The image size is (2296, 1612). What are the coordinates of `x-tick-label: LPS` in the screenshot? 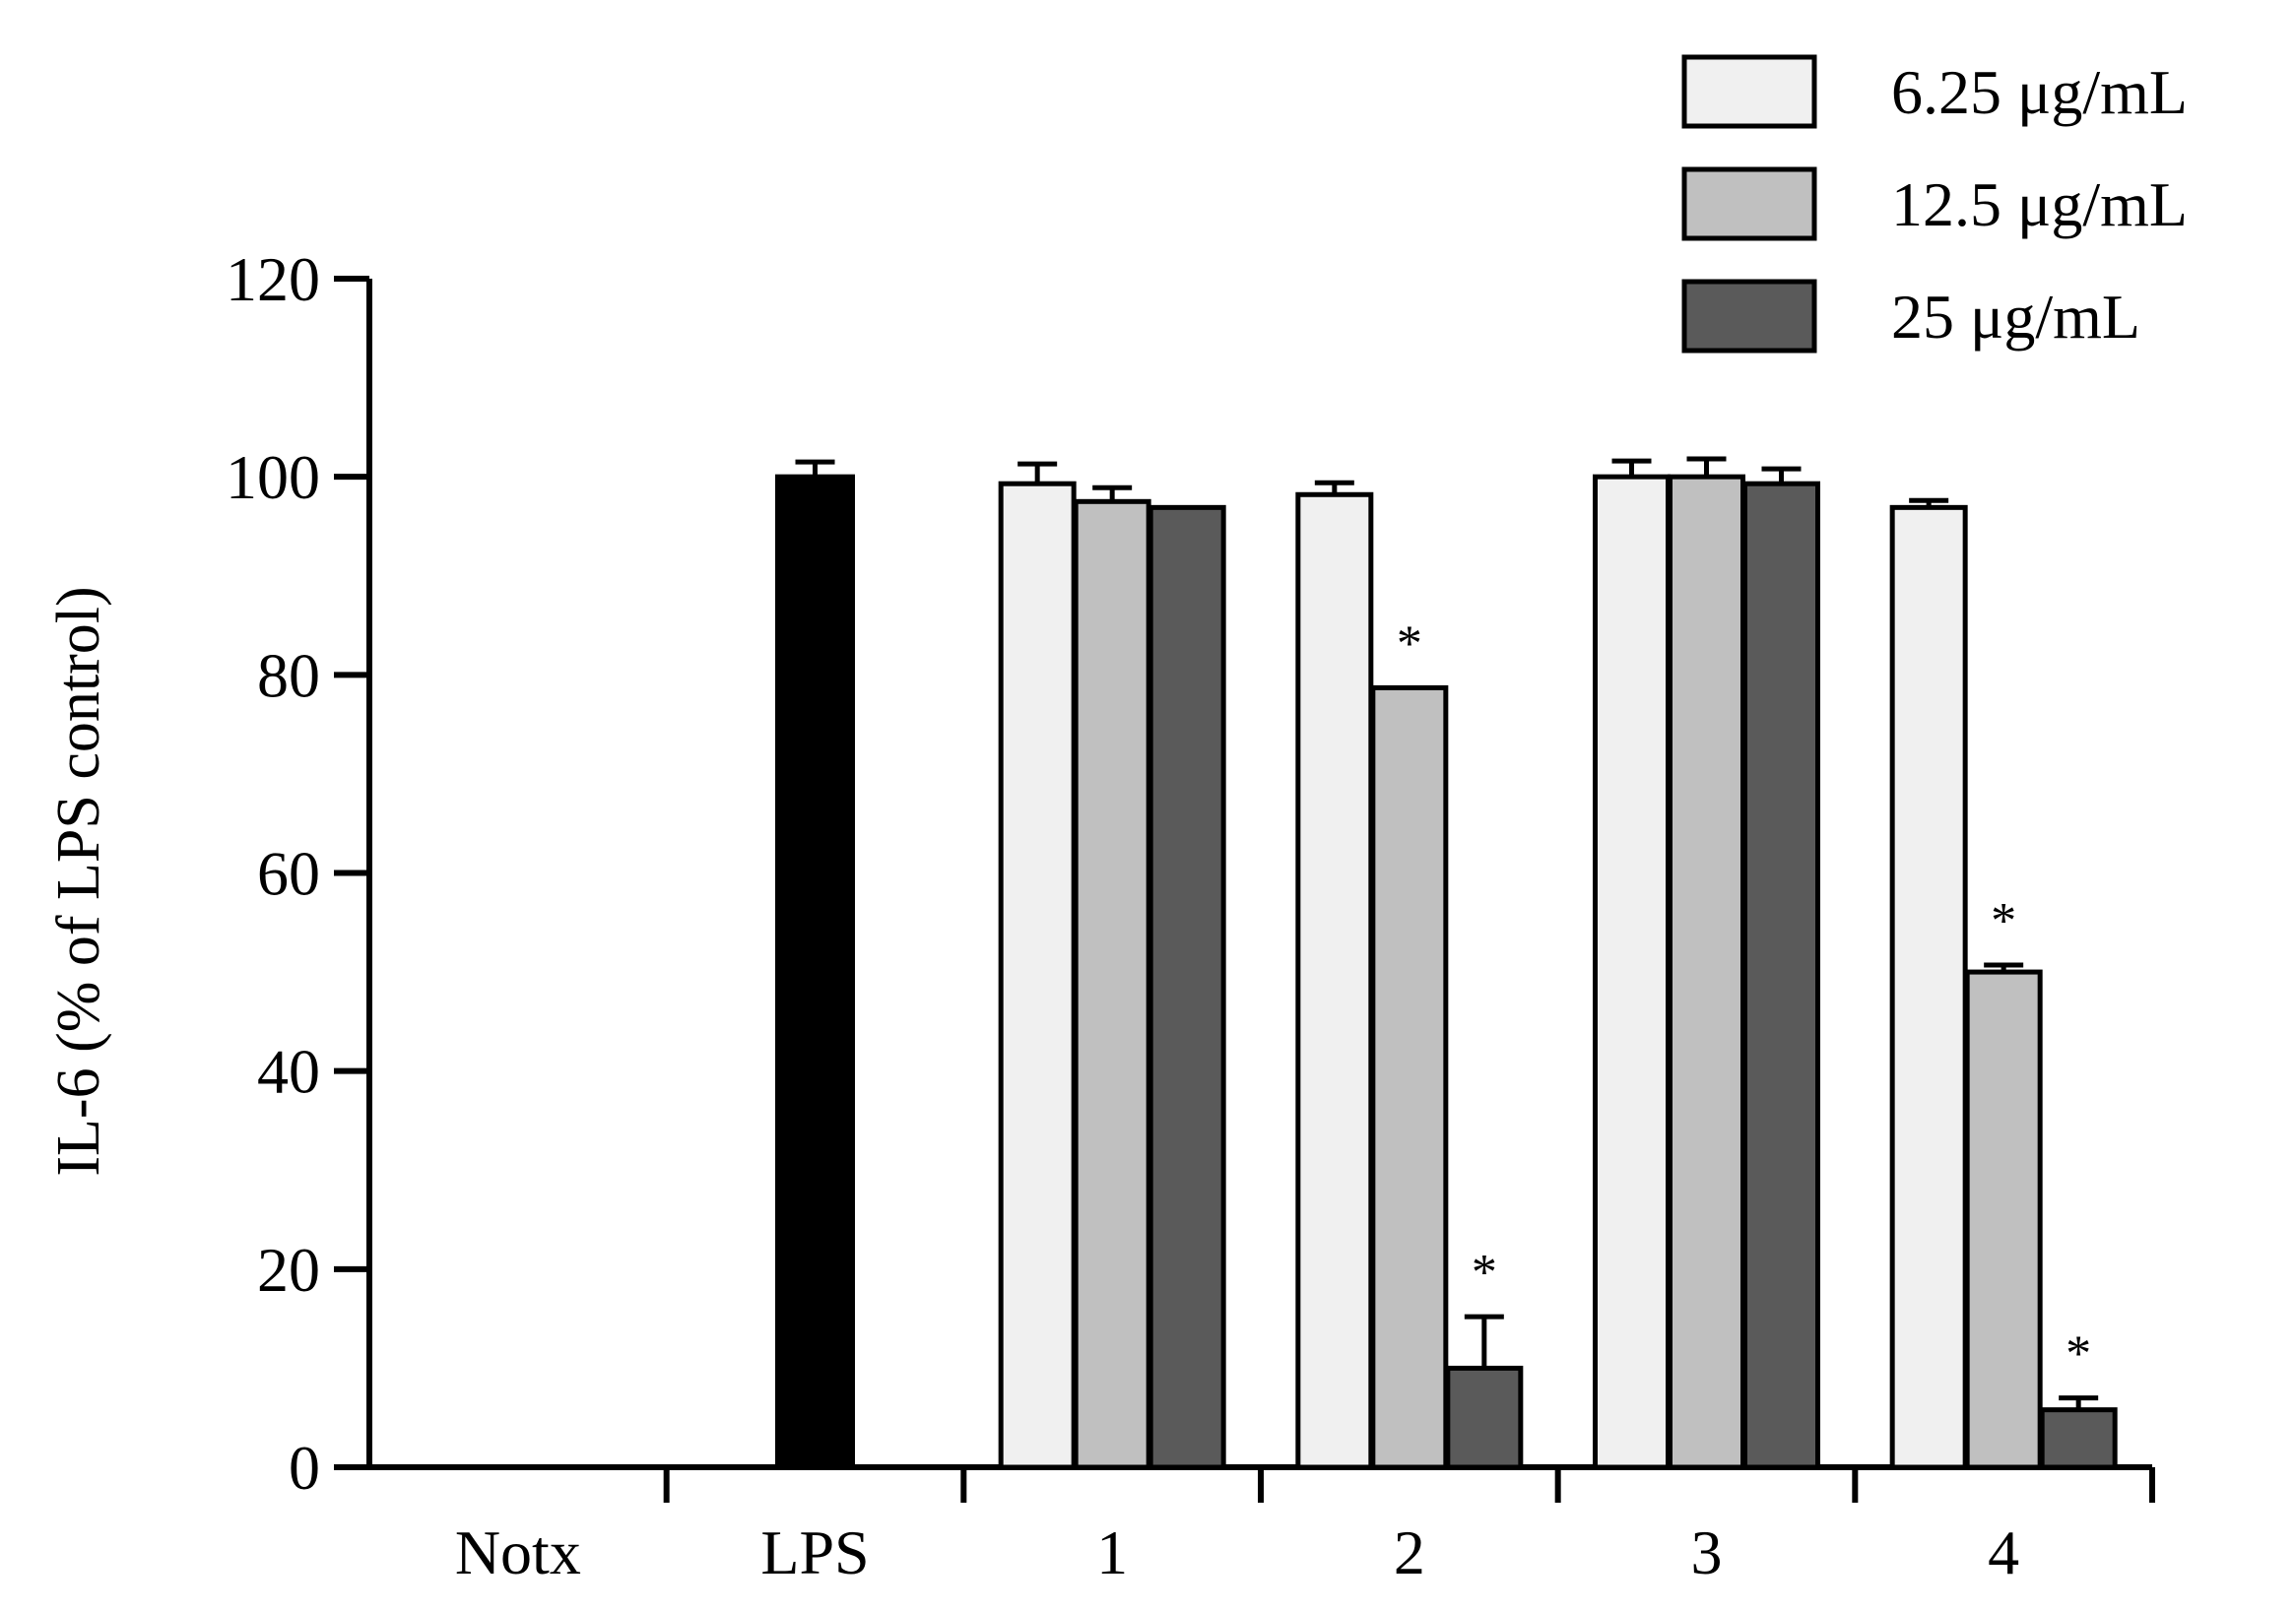 It's located at (814, 1552).